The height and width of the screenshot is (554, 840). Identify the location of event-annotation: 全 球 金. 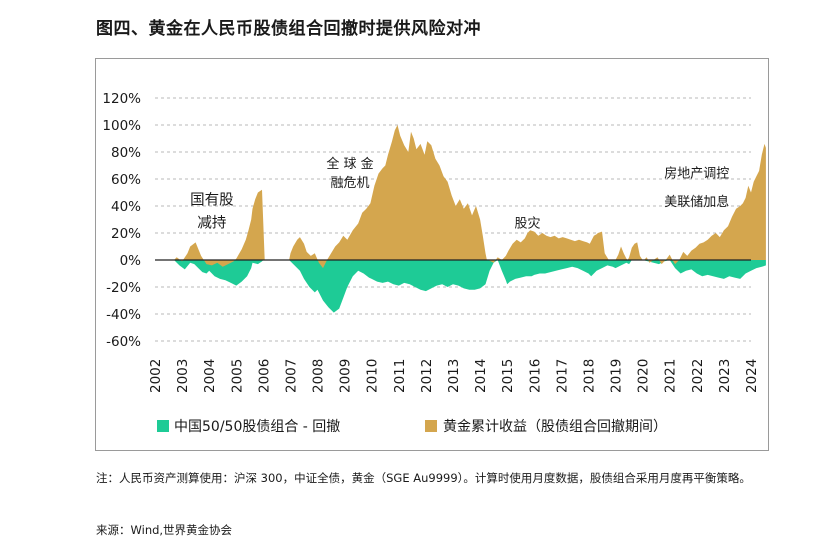
(349, 164).